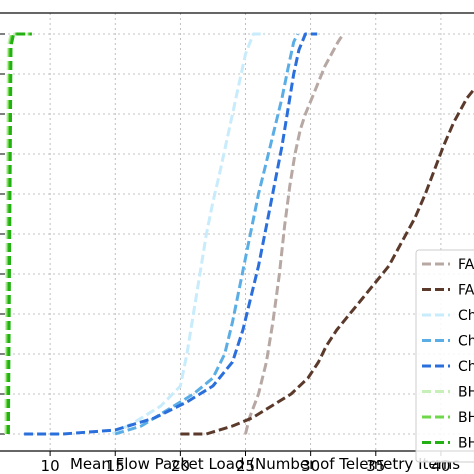 The width and height of the screenshot is (474, 474). I want to click on legend-box, so click(444, 356).